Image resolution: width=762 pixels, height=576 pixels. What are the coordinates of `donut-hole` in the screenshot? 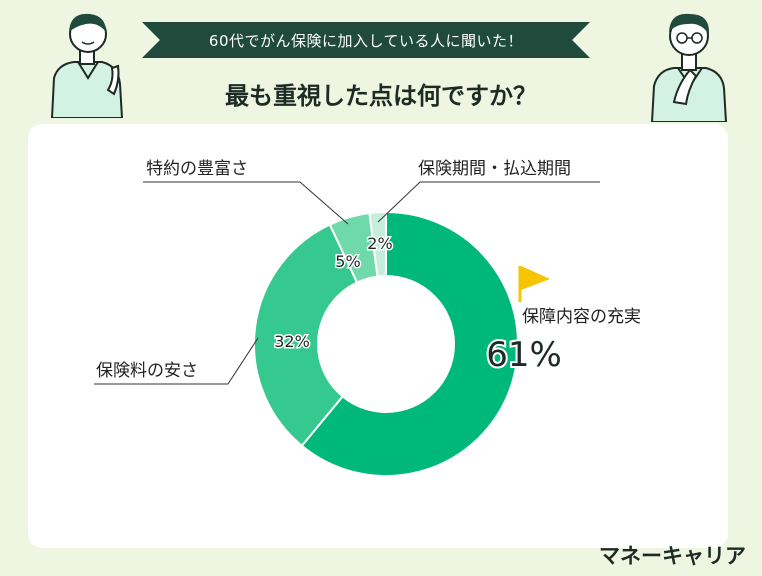 It's located at (386, 344).